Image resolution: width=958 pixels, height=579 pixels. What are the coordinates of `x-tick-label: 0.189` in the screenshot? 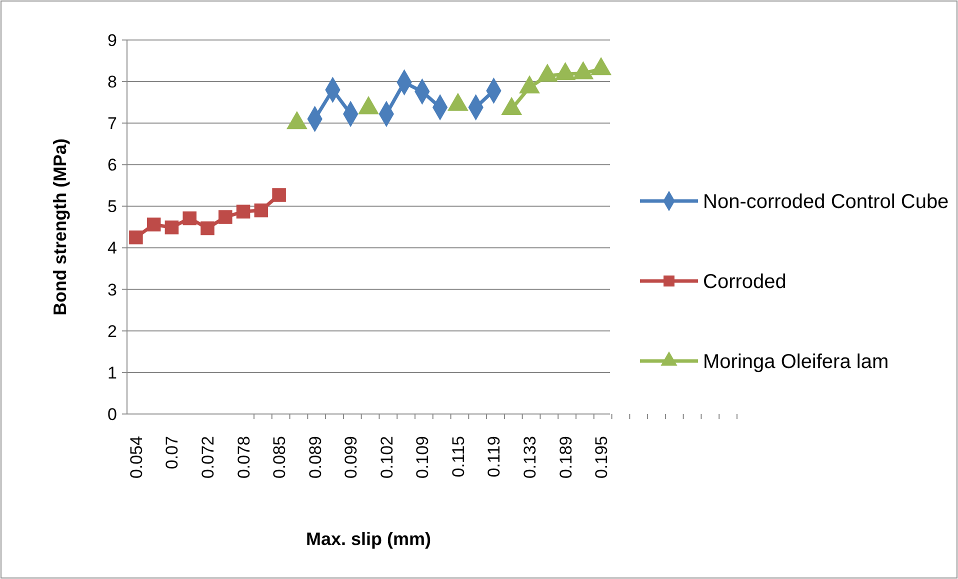 It's located at (566, 457).